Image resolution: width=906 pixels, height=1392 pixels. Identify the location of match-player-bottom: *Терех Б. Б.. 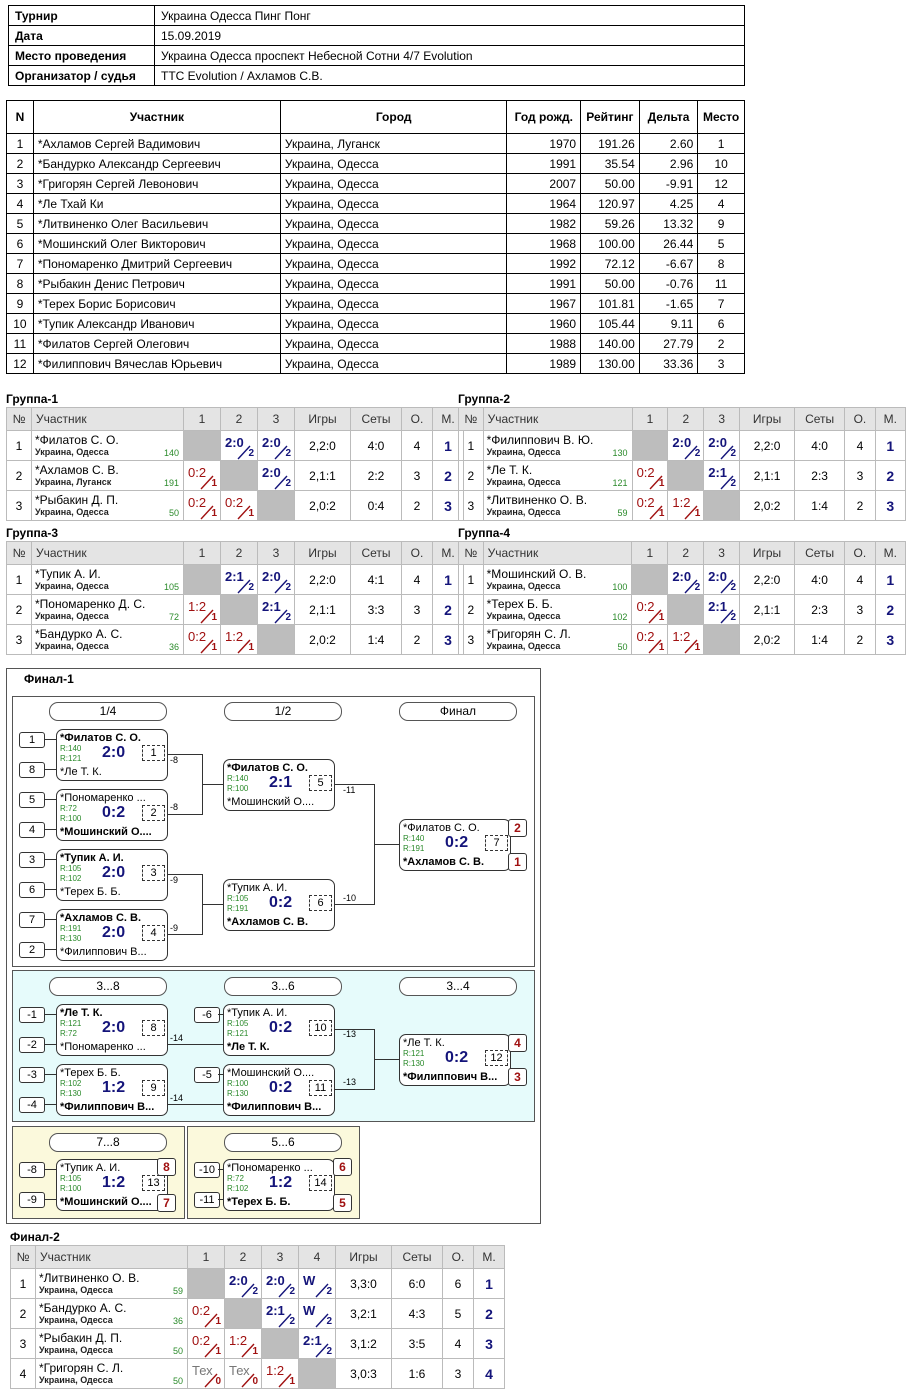
(90, 892).